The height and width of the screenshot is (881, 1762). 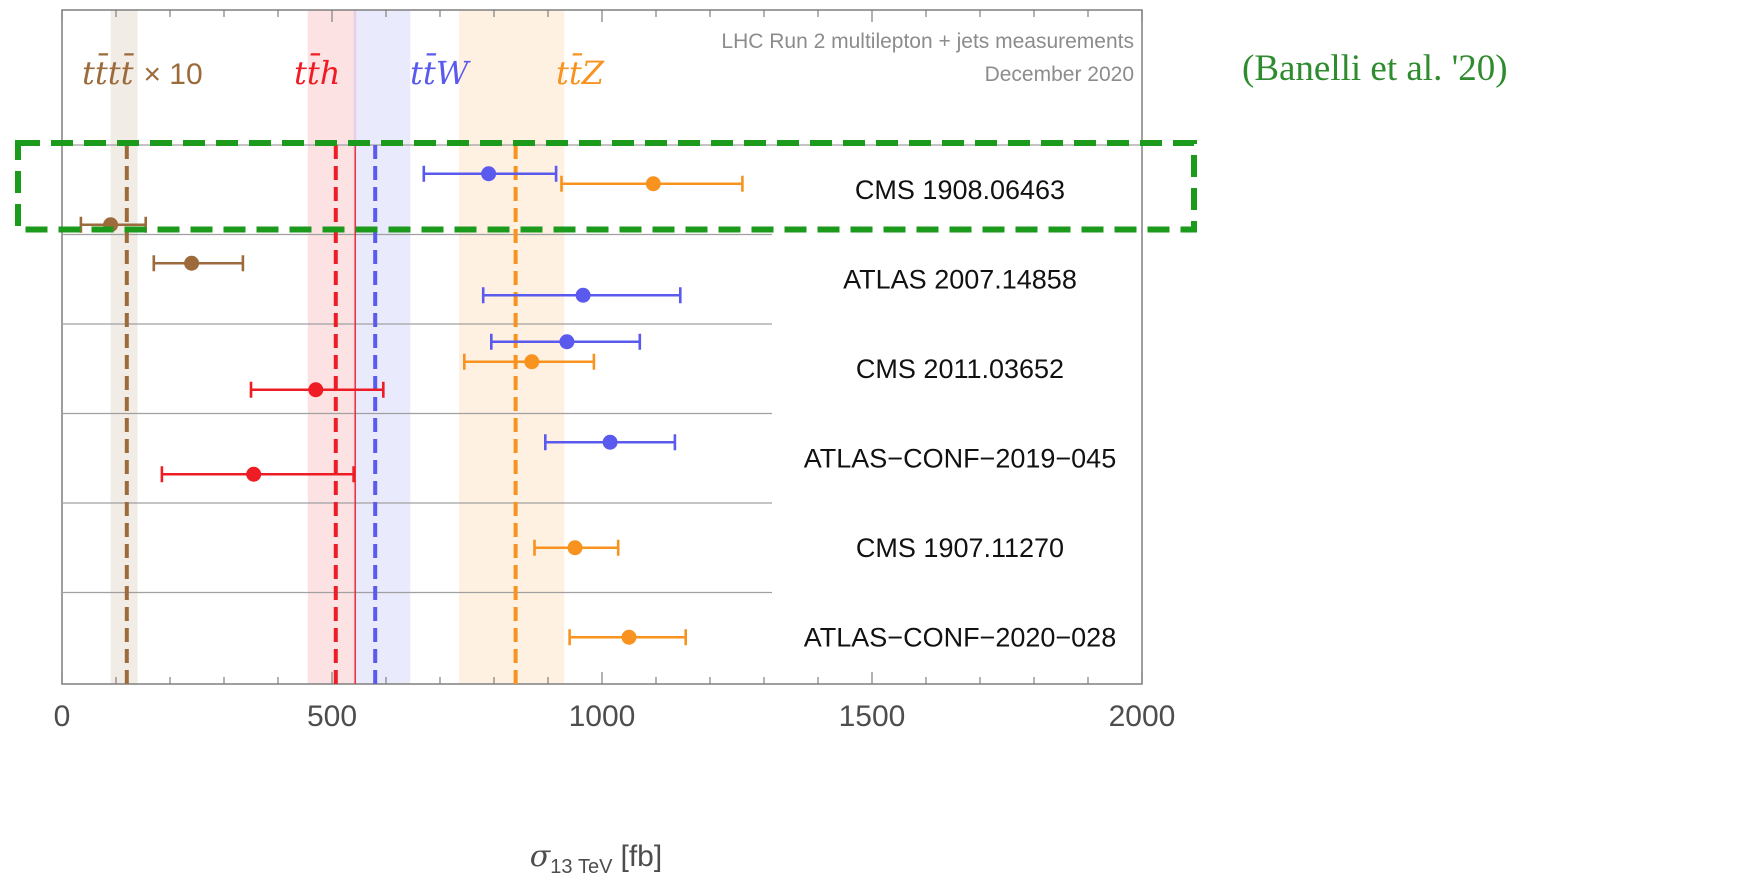 I want to click on x-axis-label-subscript: 13 TeV, so click(x=581, y=867).